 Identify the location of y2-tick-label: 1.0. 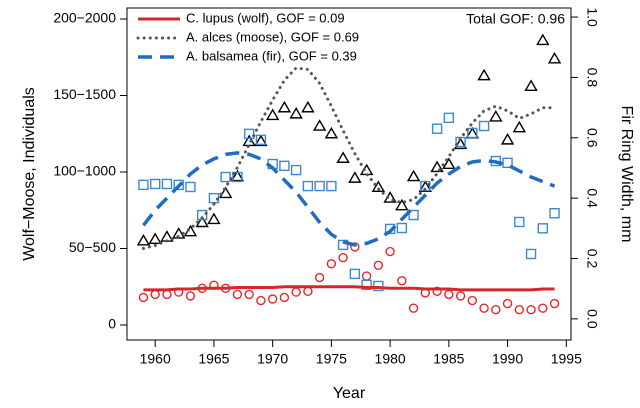
(592, 17).